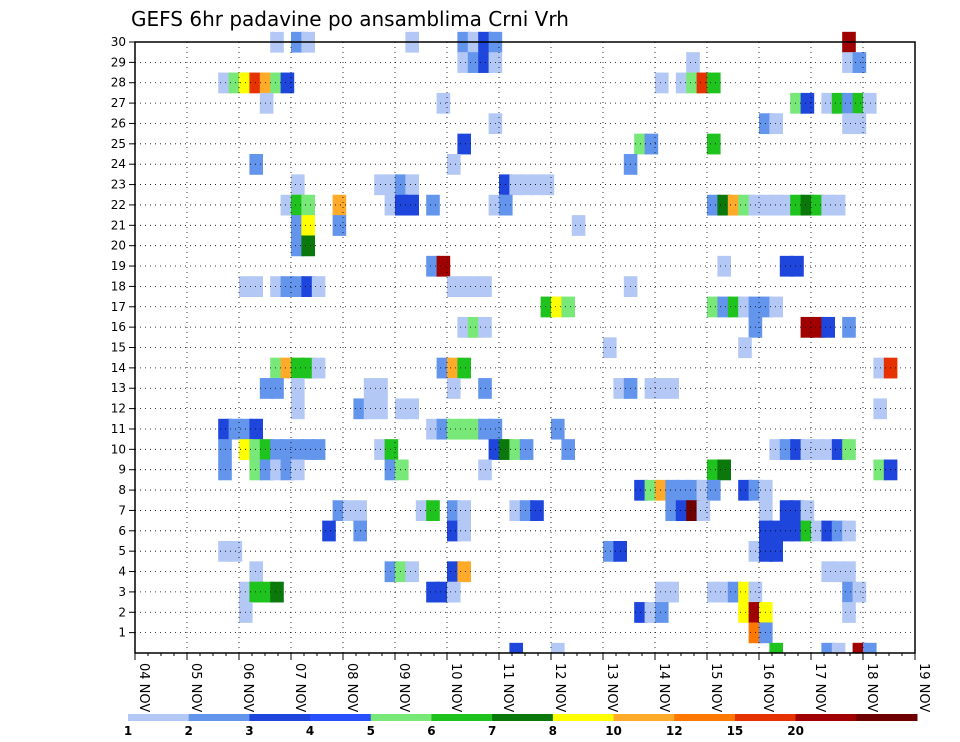  I want to click on y-tick-label: 7, so click(122, 510).